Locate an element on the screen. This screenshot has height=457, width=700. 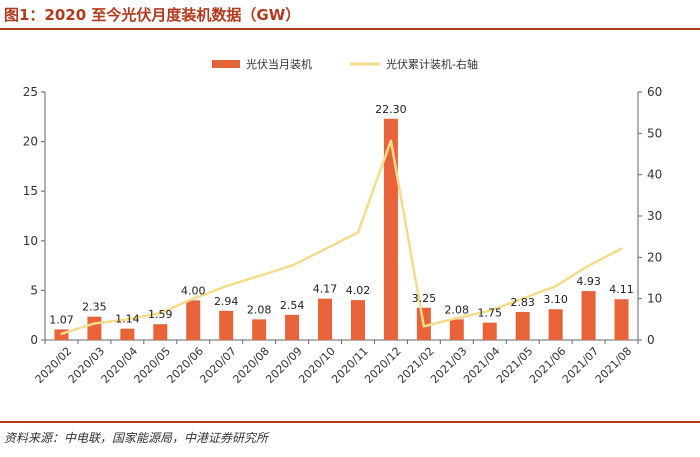
y-right-tick-label: 40 is located at coordinates (654, 175).